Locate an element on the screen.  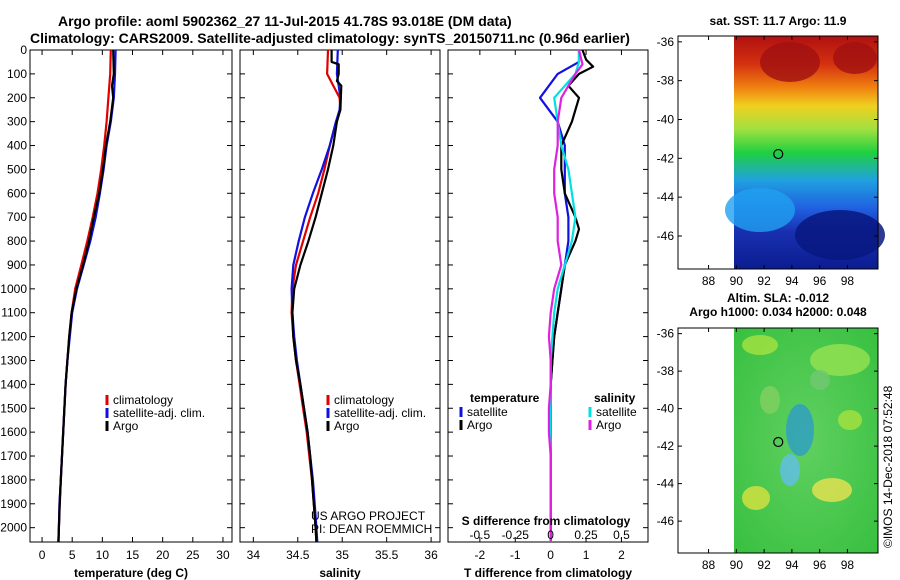
map-sla: -36 -38 -40 -42 -44 -46 88 90 92 94 96 98 is located at coordinates (768, 449).